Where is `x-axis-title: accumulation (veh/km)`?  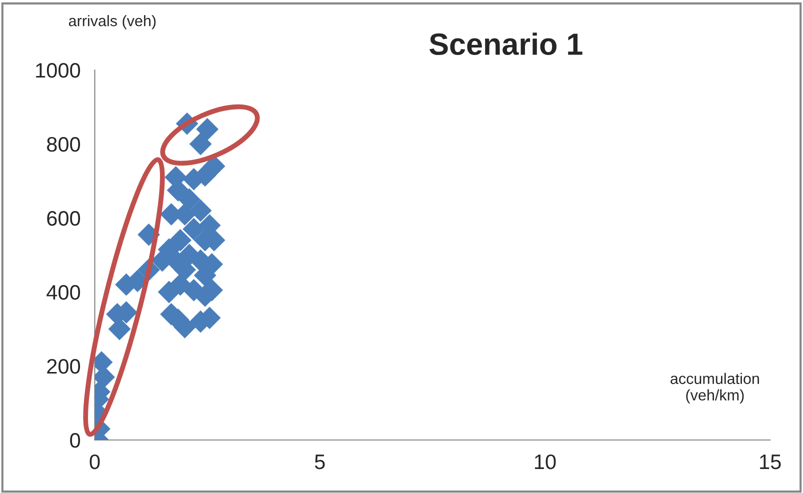
x-axis-title: accumulation (veh/km) is located at coordinates (714, 388).